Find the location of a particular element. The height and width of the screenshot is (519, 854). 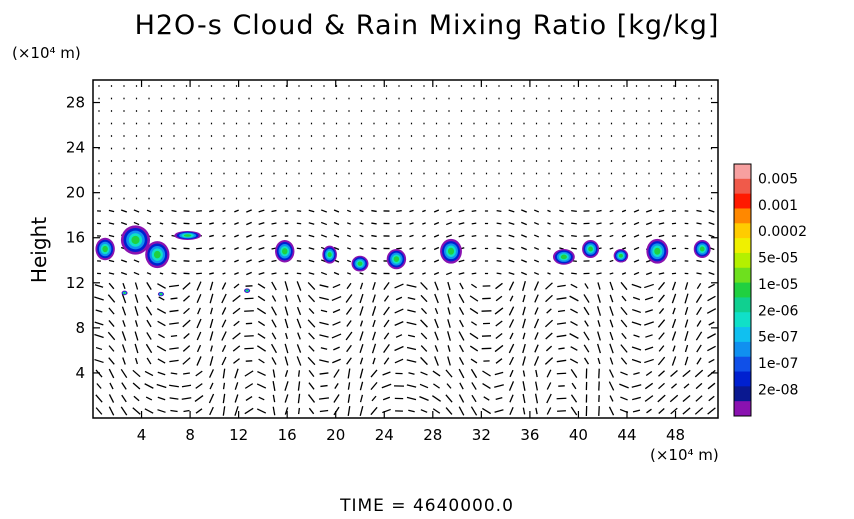

x-tick-label: 36 is located at coordinates (529, 435).